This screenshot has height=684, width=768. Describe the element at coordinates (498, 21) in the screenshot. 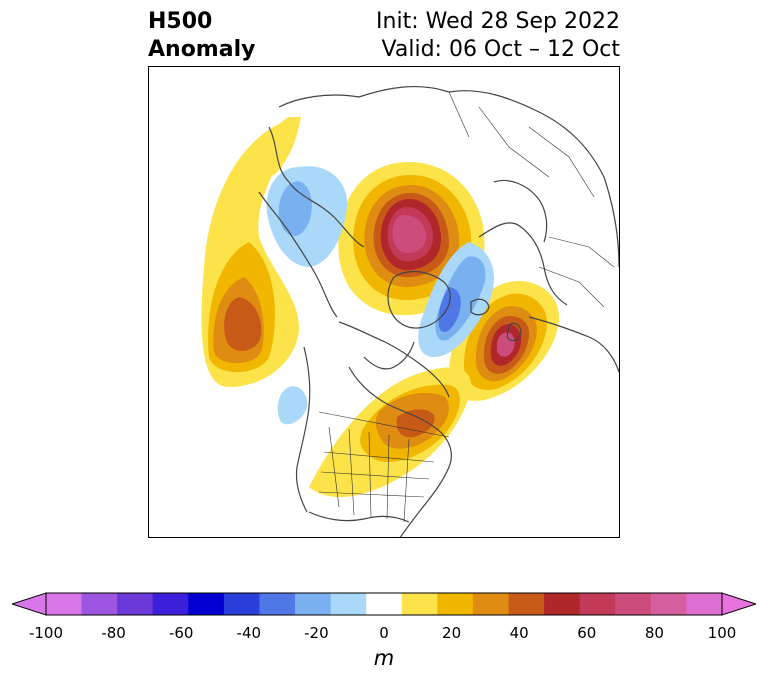

I see `init-date: Init: Wed 28 Sep 2022` at that location.